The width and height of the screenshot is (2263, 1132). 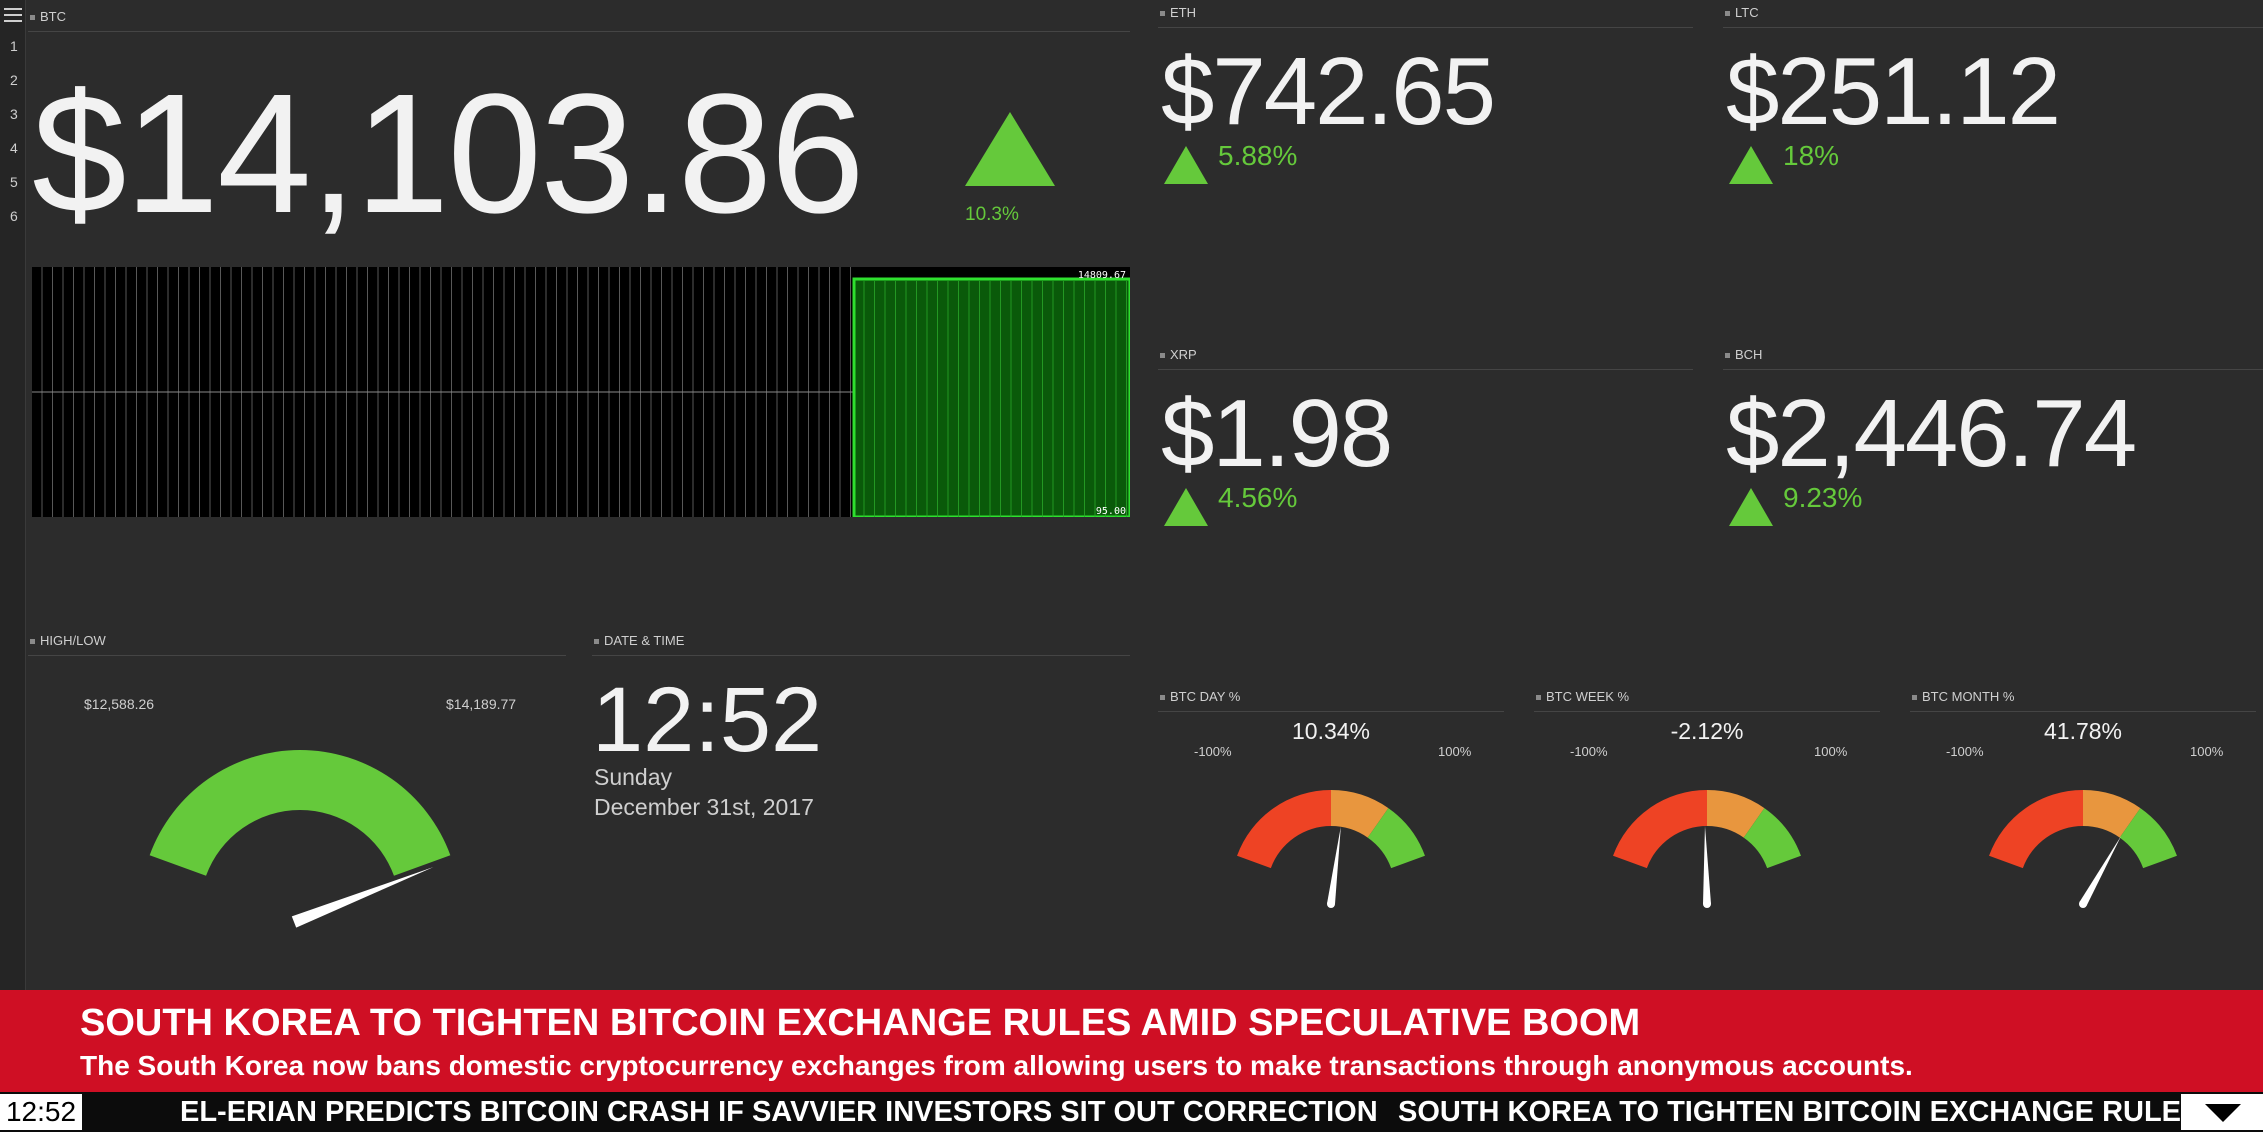 What do you see at coordinates (1993, 359) in the screenshot?
I see `panel-title: BCH` at bounding box center [1993, 359].